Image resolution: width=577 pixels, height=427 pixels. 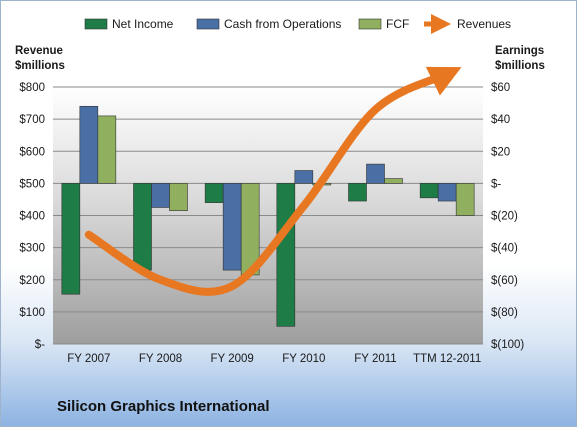 I want to click on left-tick-label: $400, so click(x=32, y=217).